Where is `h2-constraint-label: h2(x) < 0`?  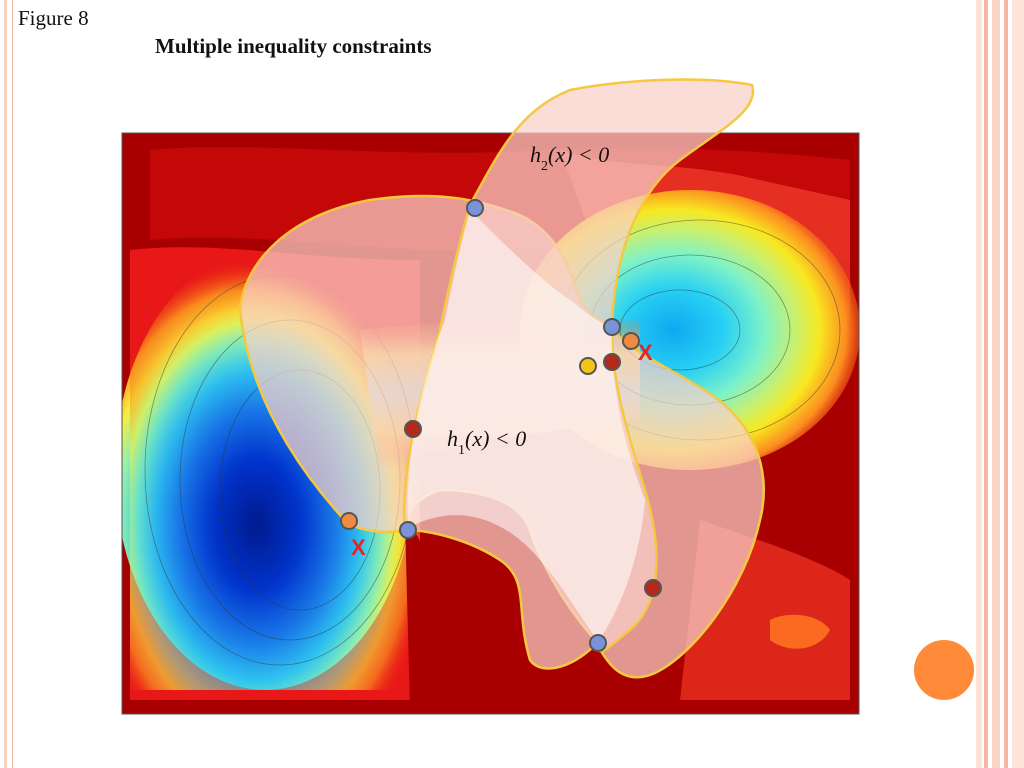
h2-constraint-label: h2(x) < 0 is located at coordinates (569, 158).